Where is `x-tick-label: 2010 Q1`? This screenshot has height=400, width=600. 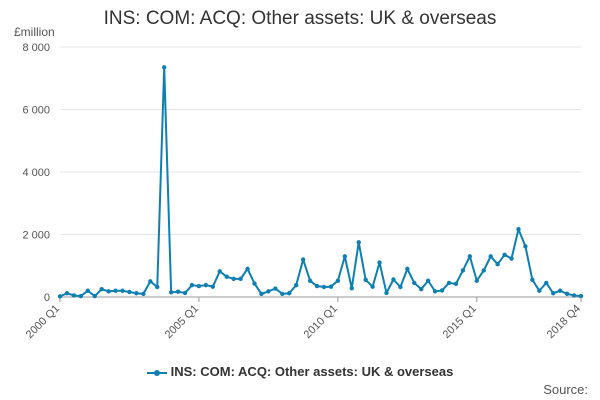 x-tick-label: 2010 Q1 is located at coordinates (321, 322).